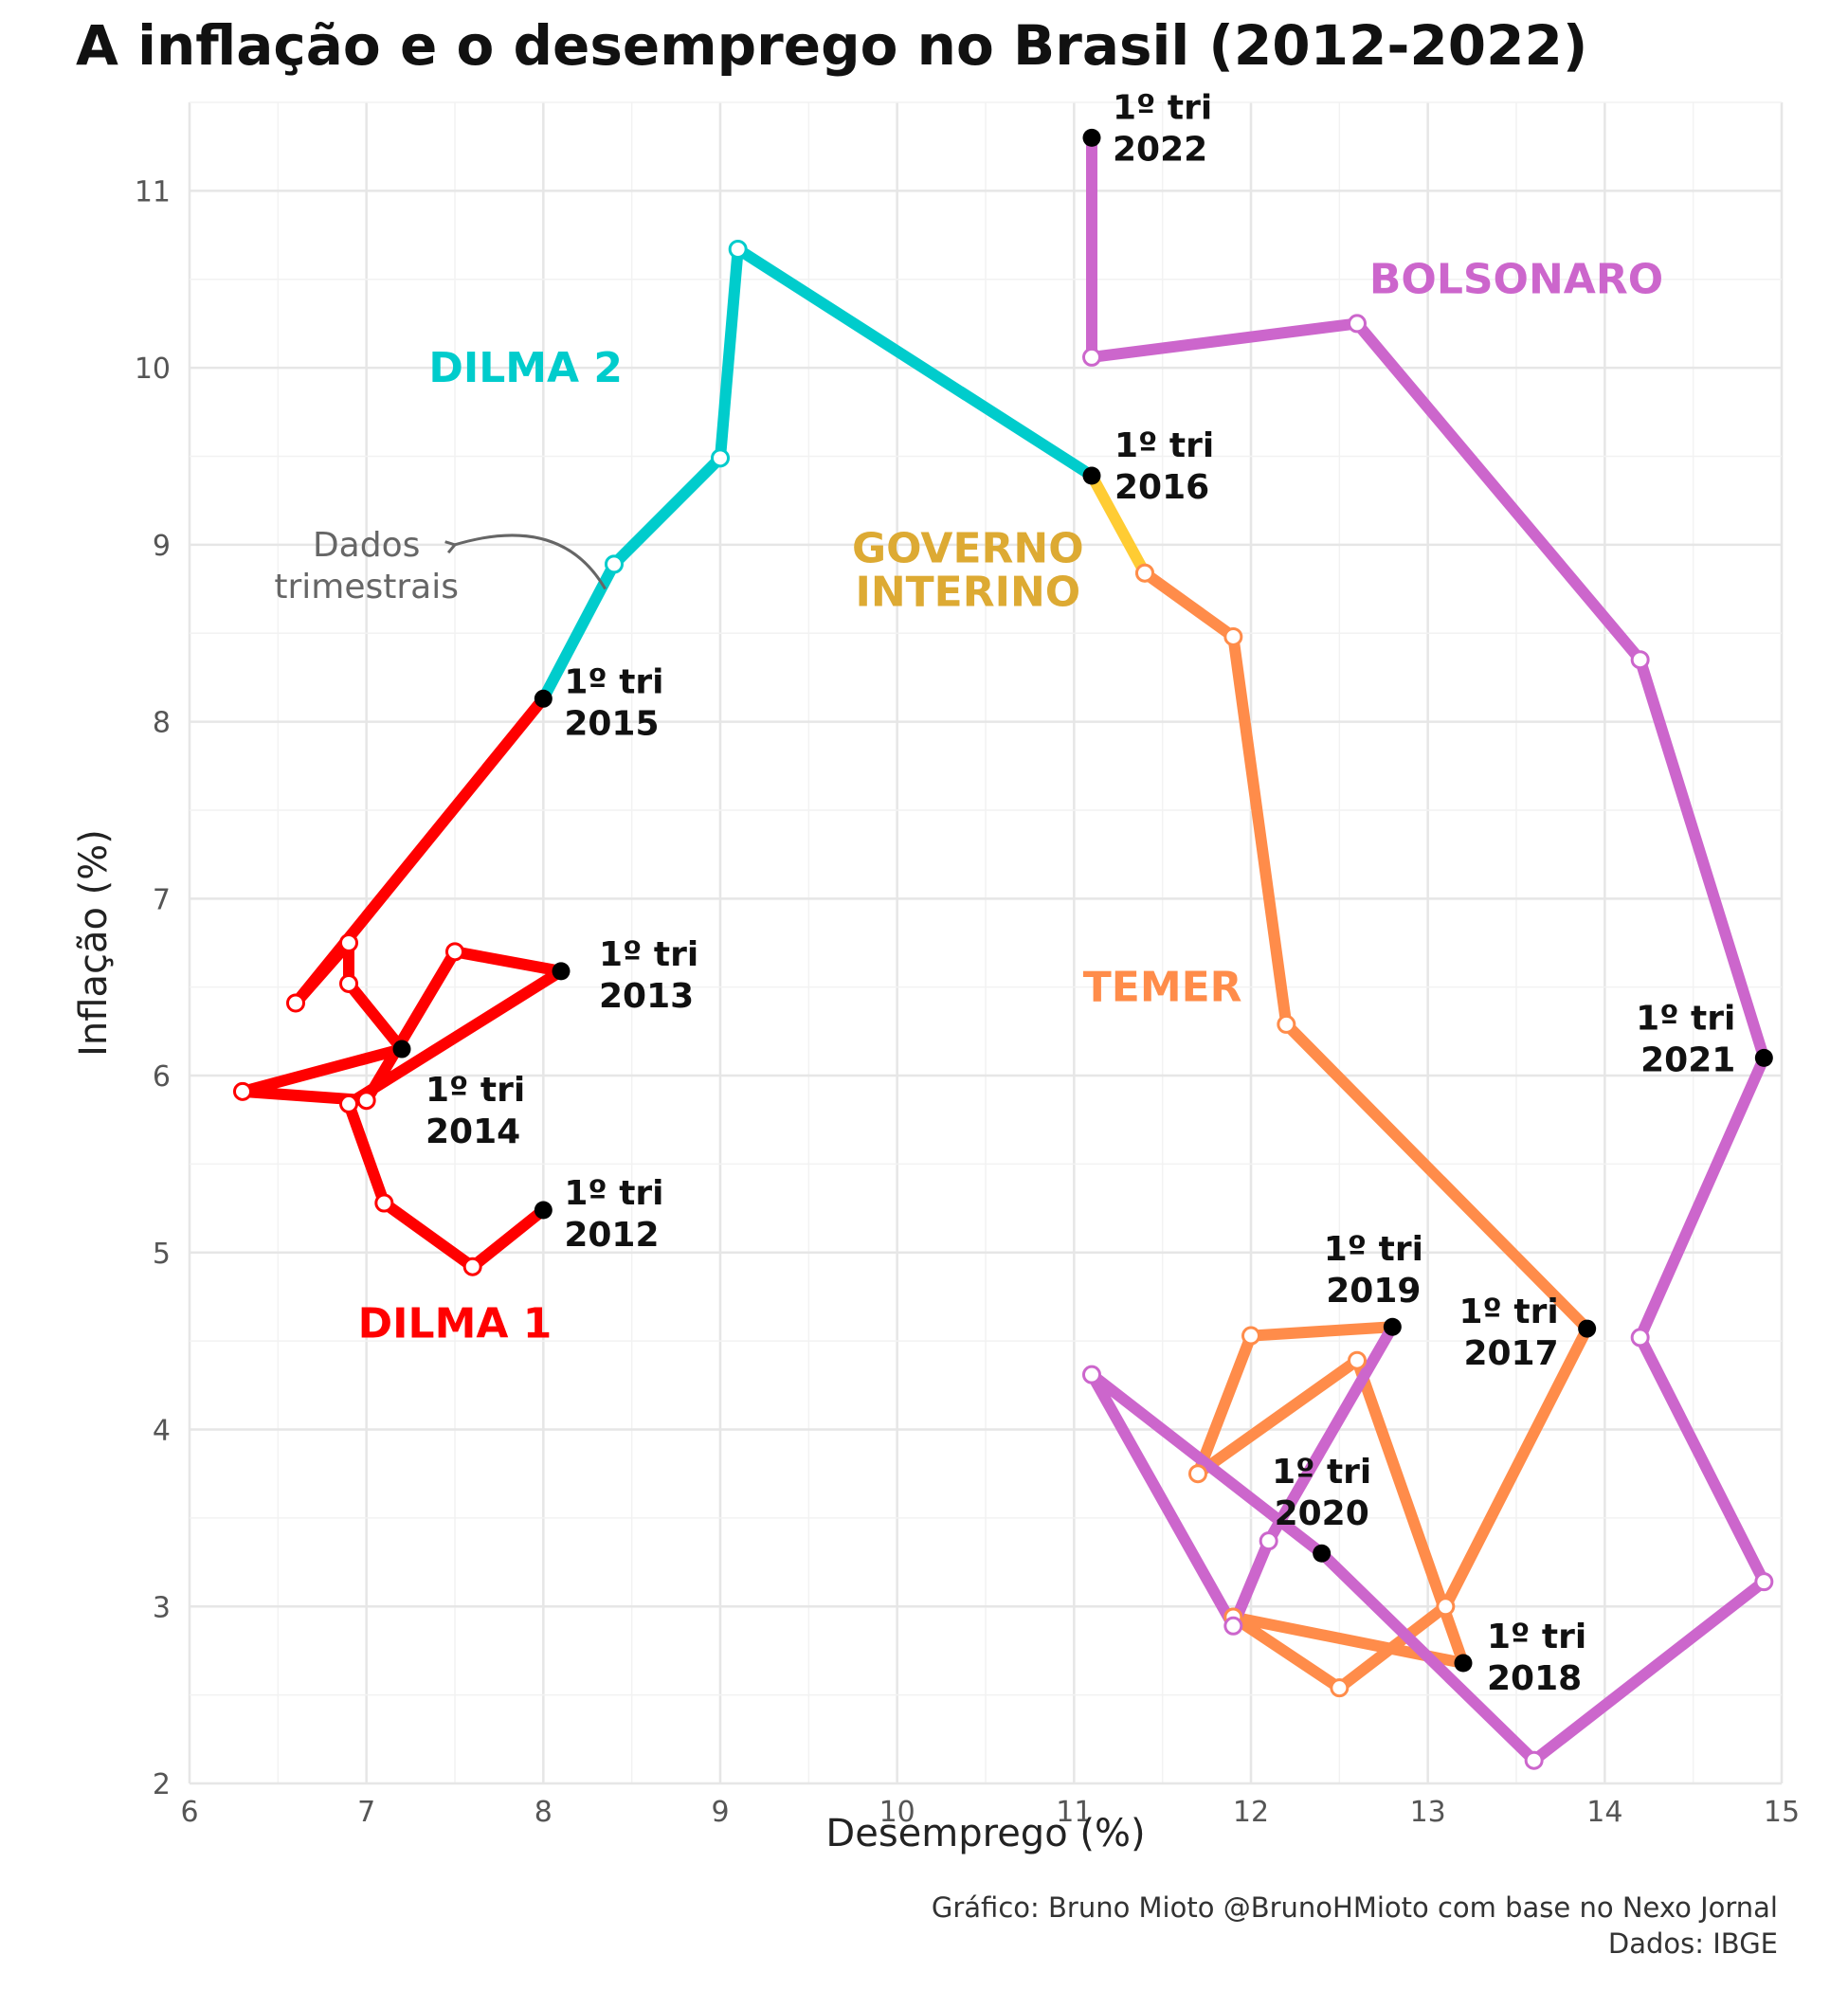 The width and height of the screenshot is (1848, 1990). What do you see at coordinates (1692, 1943) in the screenshot?
I see `caption-source: Dados: IBGE` at bounding box center [1692, 1943].